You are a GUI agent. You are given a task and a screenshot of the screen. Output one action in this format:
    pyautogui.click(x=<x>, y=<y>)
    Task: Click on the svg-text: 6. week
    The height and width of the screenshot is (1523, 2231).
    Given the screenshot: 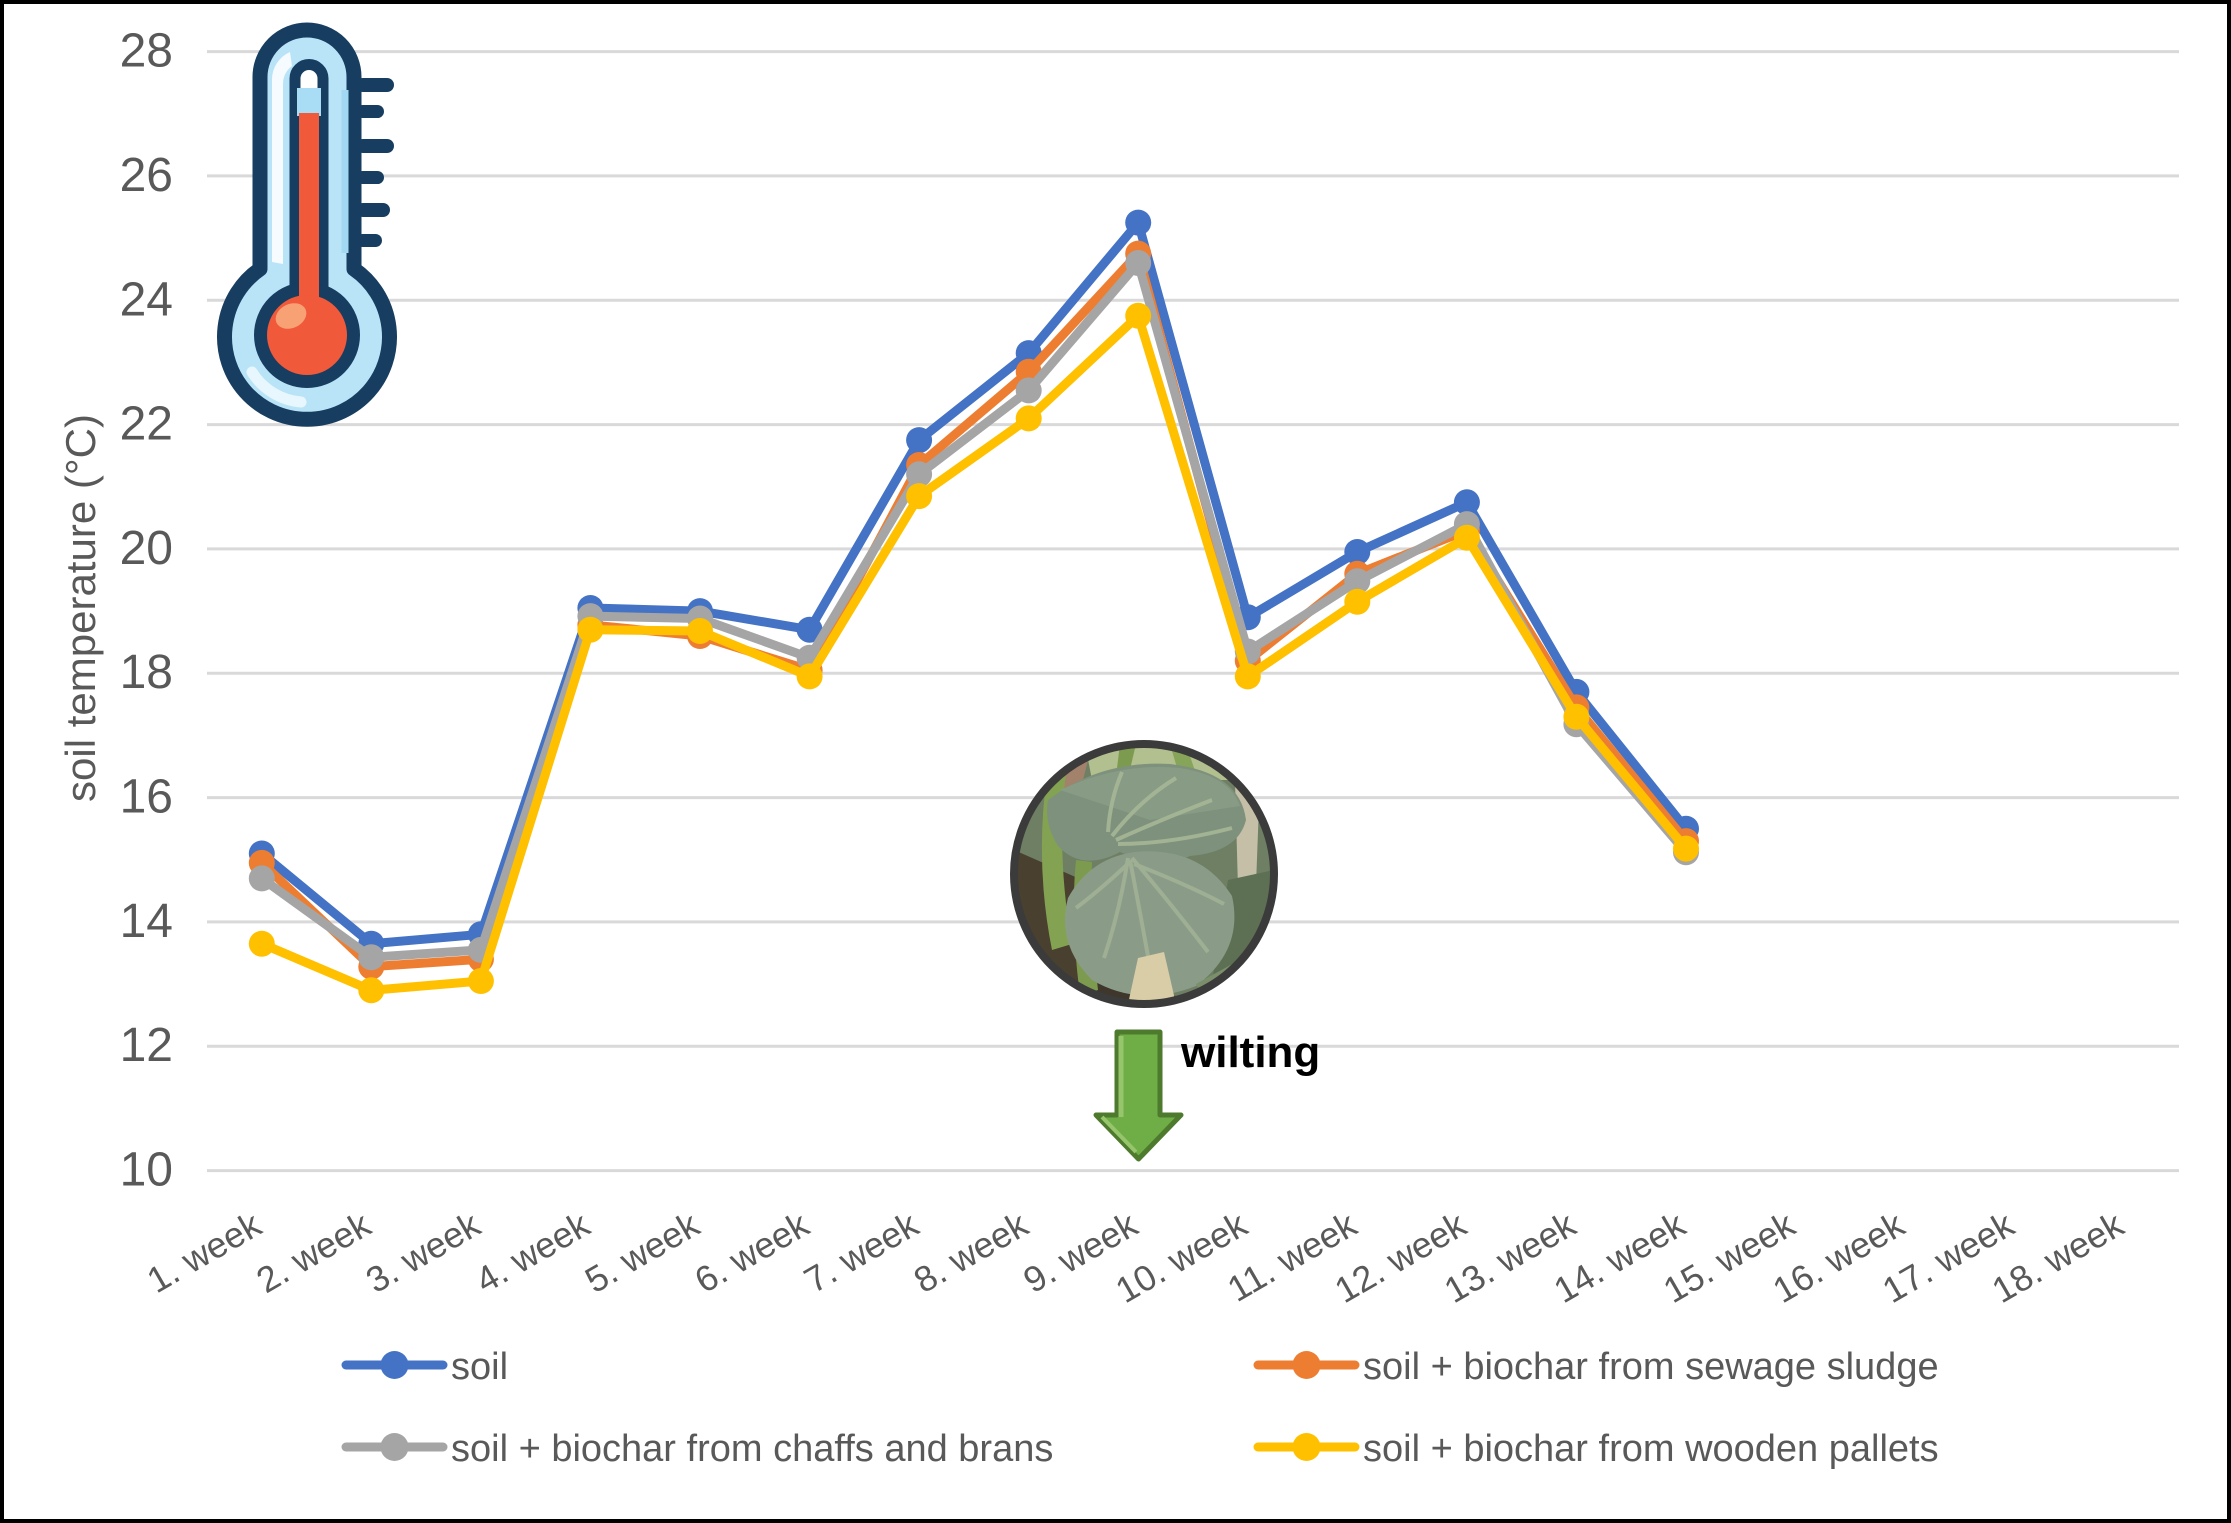 What is the action you would take?
    pyautogui.click(x=752, y=1252)
    